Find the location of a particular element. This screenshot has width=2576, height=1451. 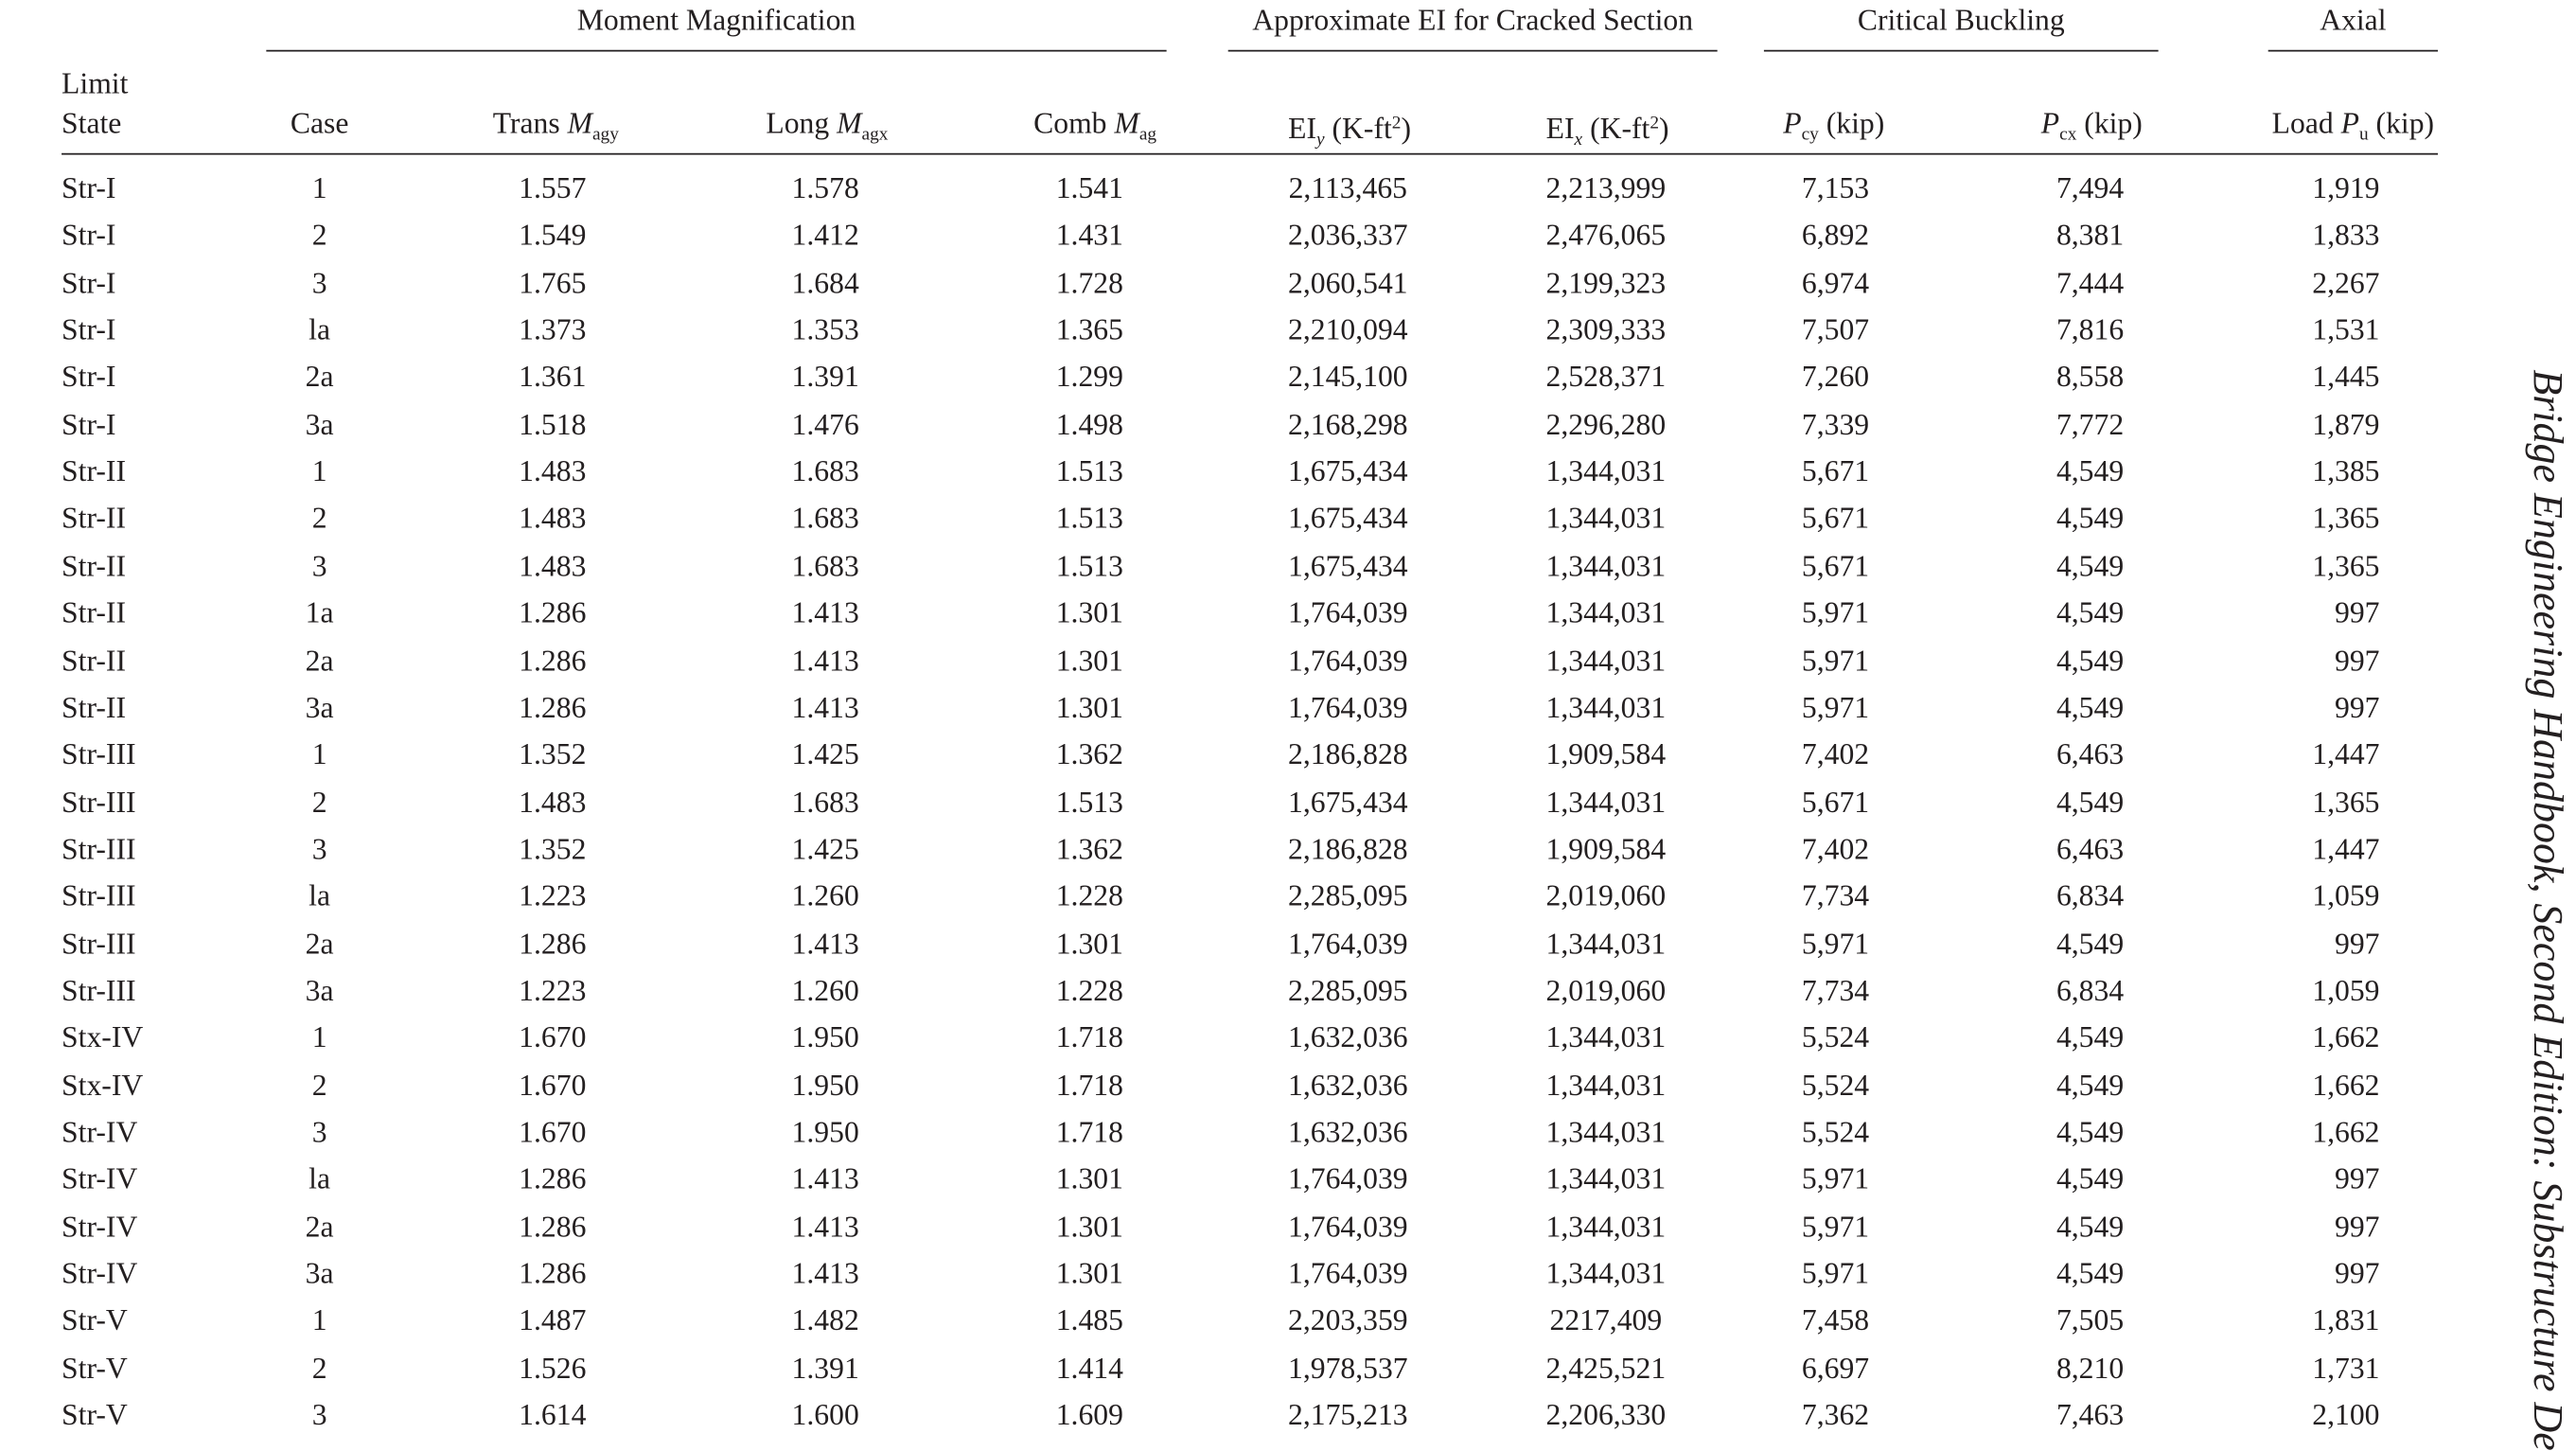

table-cell: 2,285,095 is located at coordinates (1348, 990).